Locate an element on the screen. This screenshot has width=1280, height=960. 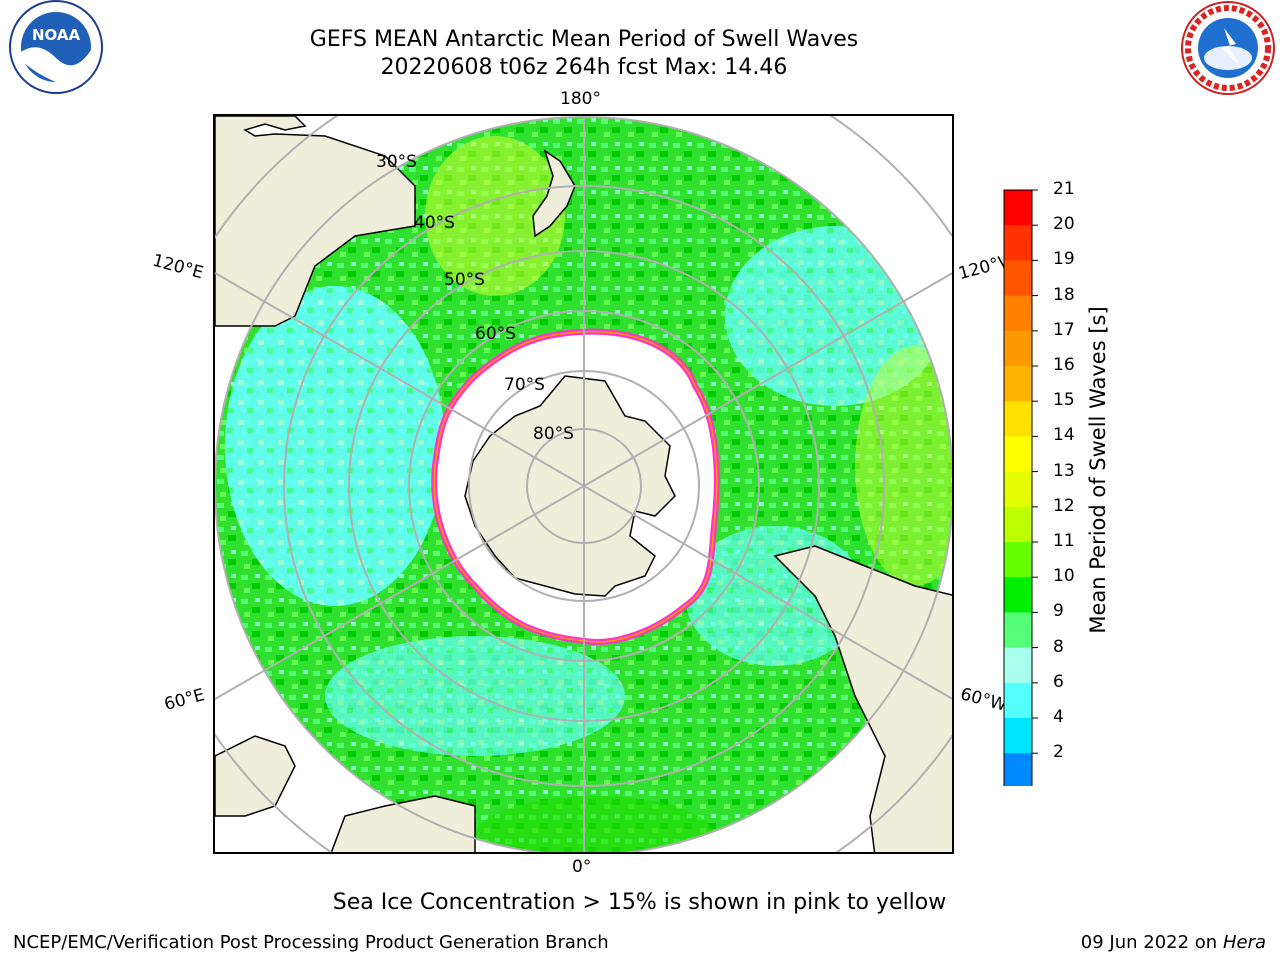
colorbar-tick-label: 11 is located at coordinates (1064, 541).